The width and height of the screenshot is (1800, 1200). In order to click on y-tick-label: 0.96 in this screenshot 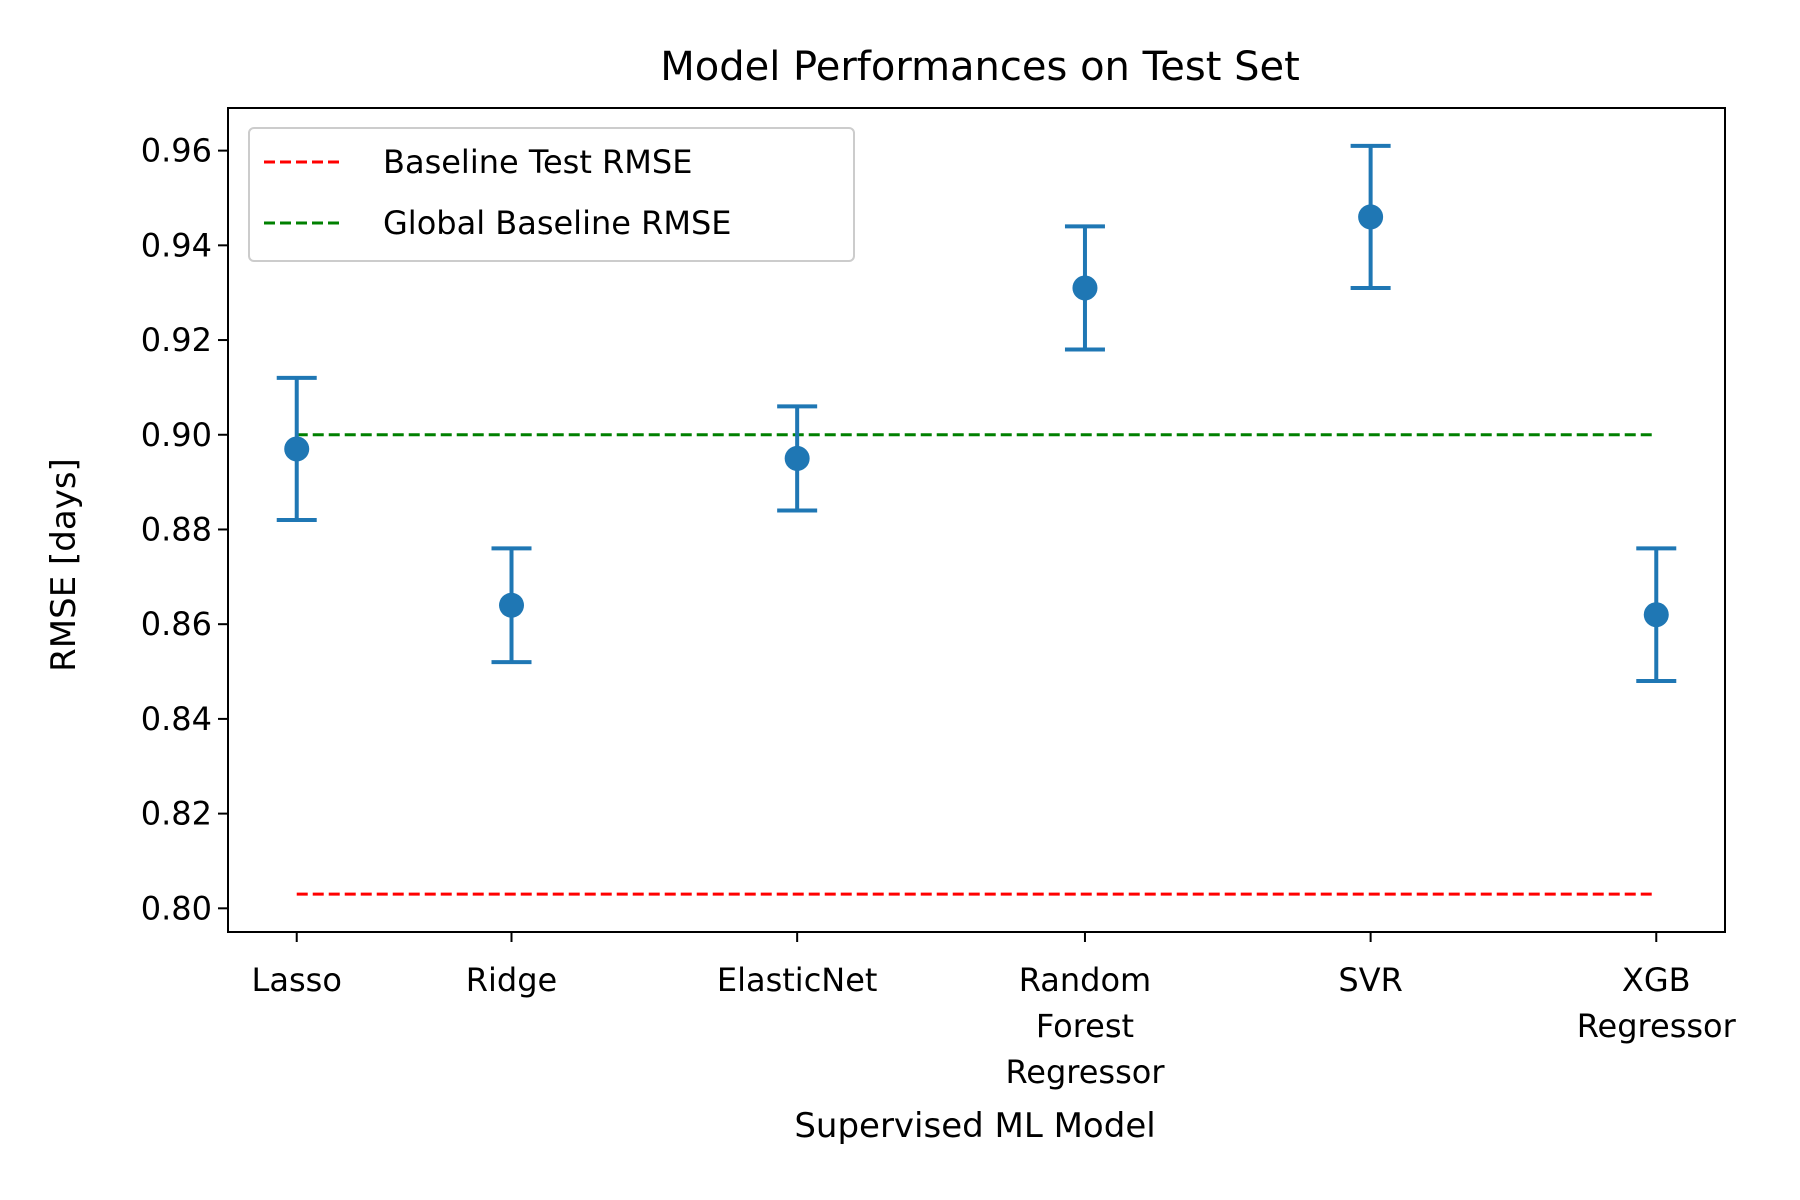, I will do `click(176, 151)`.